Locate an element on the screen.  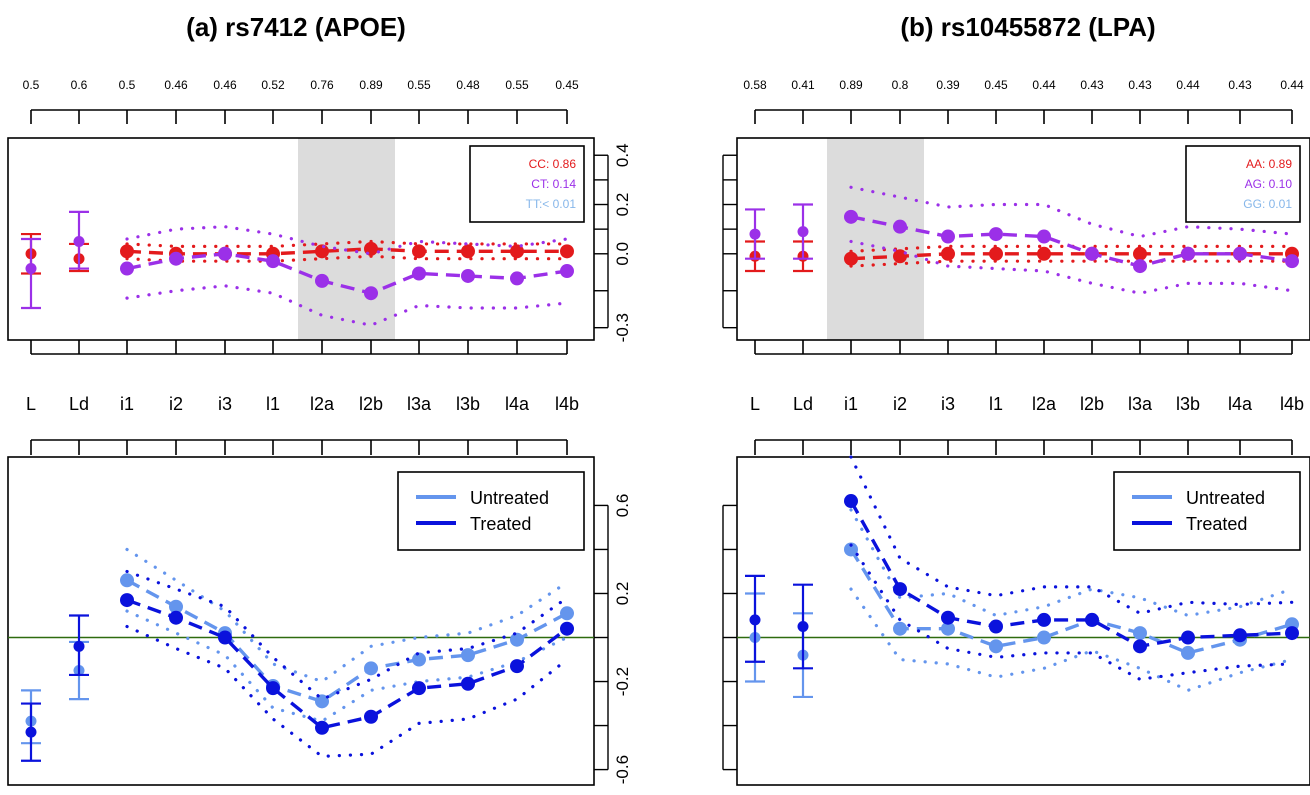
treatment-y-tick-label: 0.2 is located at coordinates (622, 594).